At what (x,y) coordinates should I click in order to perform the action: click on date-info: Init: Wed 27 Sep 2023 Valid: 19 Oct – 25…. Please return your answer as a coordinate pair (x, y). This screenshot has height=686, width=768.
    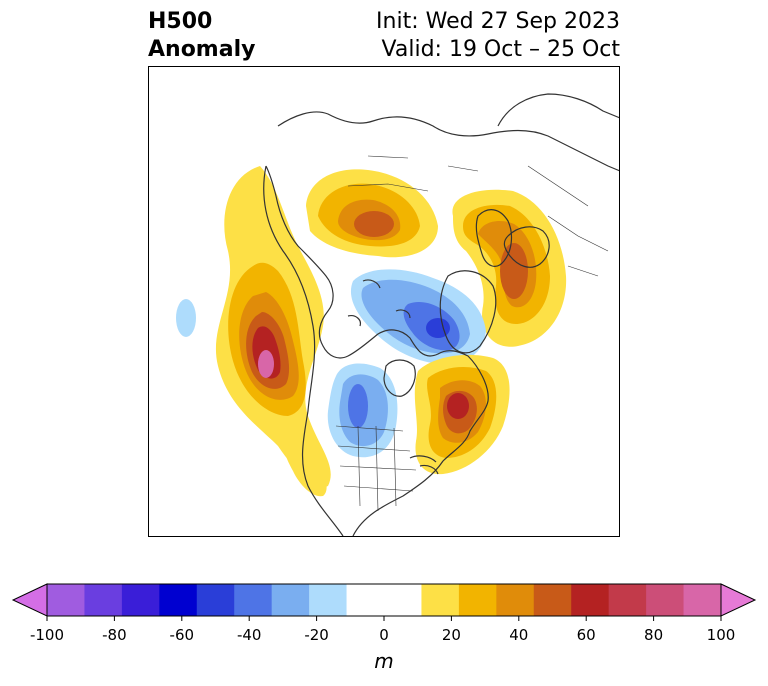
    Looking at the image, I should click on (498, 36).